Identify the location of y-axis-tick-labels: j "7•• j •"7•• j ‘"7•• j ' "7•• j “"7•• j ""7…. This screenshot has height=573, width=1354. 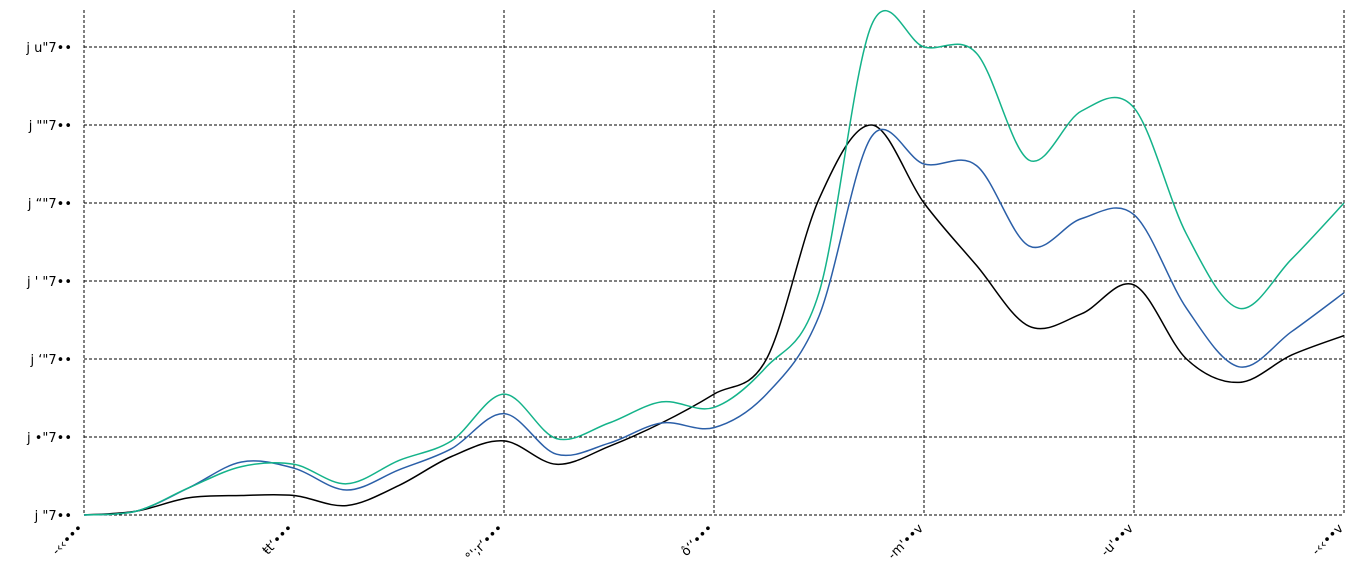
(48, 282).